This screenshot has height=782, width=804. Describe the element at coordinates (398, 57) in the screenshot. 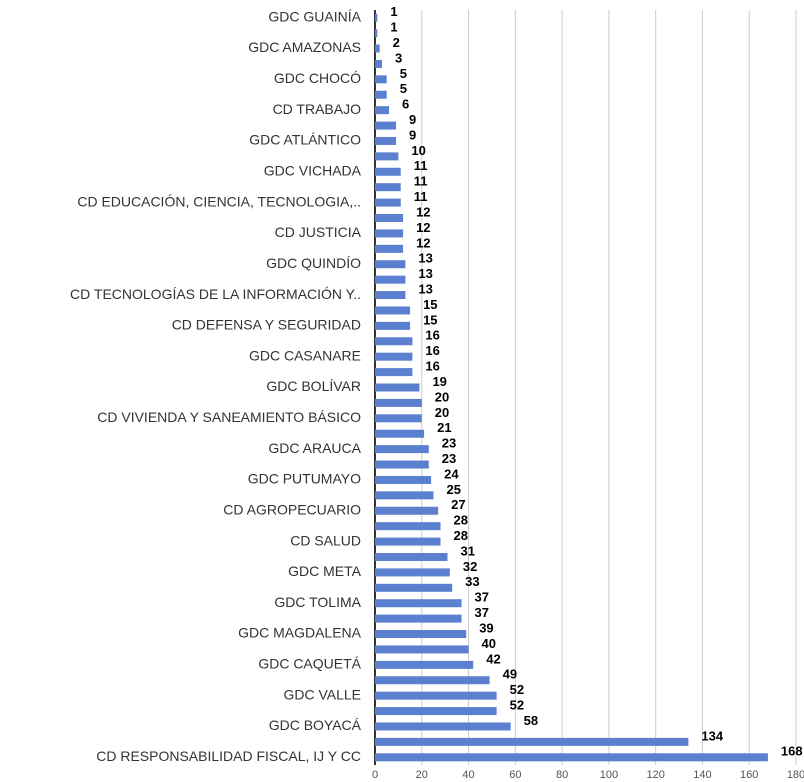

I see `data-label: 3` at that location.